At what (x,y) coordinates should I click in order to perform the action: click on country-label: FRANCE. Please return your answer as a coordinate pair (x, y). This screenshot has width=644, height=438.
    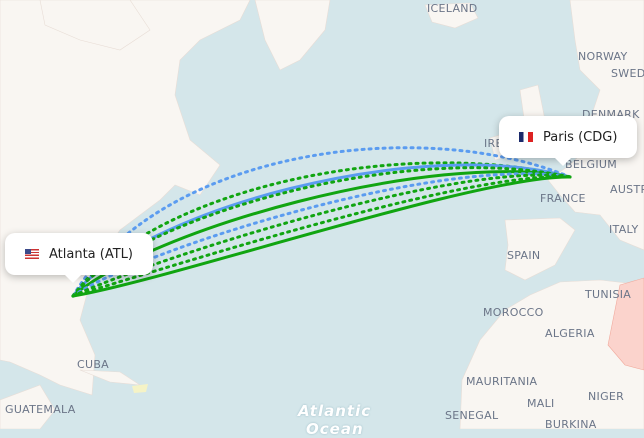
    Looking at the image, I should click on (563, 198).